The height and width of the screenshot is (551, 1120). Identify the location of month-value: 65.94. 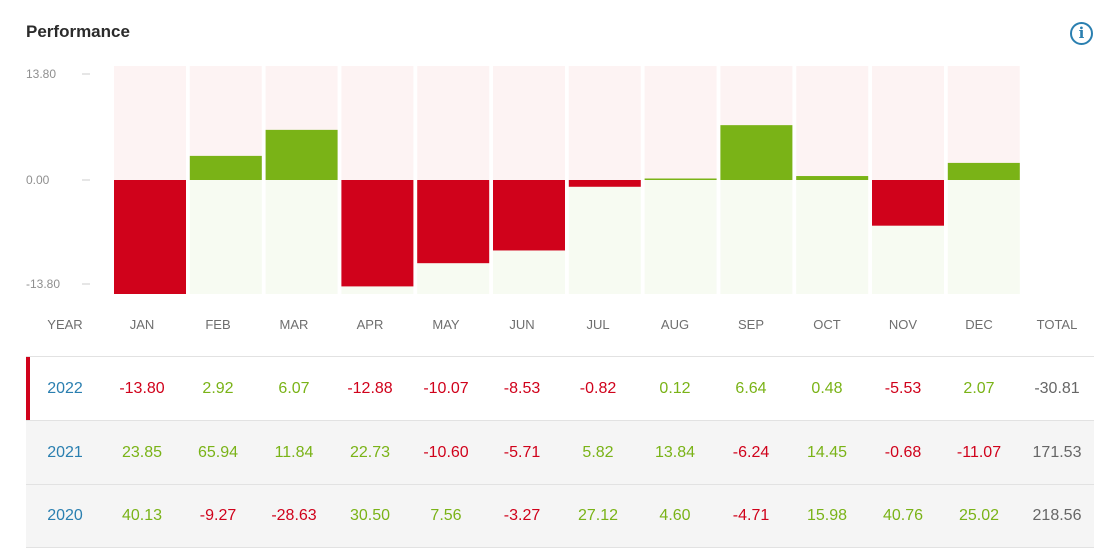
(218, 452).